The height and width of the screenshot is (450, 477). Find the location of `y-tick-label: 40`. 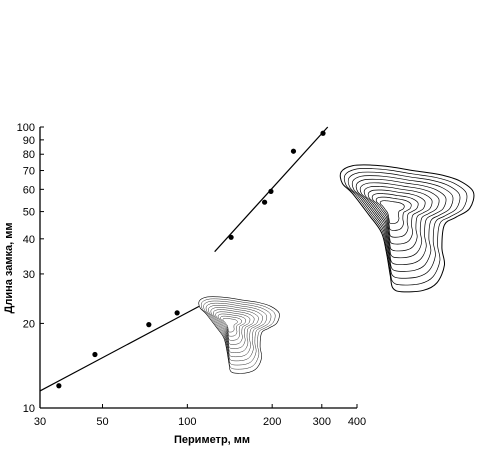

y-tick-label: 40 is located at coordinates (29, 240).